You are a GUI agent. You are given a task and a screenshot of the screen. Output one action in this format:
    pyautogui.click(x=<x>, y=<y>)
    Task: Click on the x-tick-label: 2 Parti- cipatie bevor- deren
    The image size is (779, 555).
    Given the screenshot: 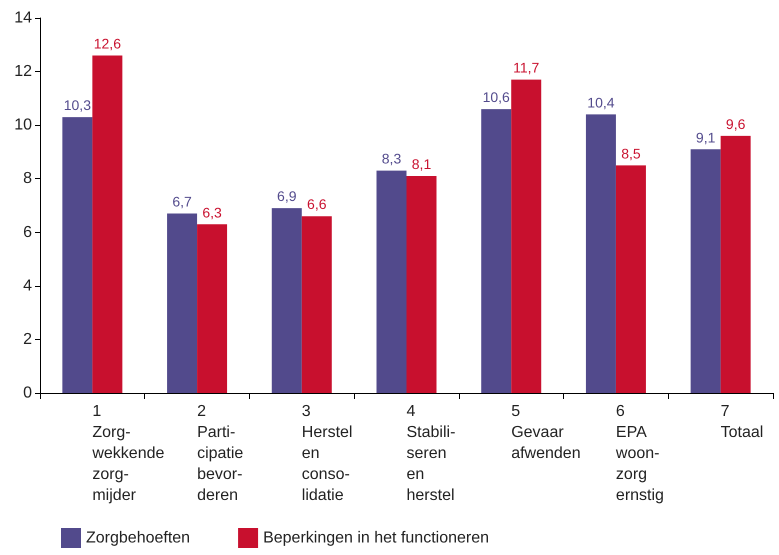 What is the action you would take?
    pyautogui.click(x=220, y=453)
    